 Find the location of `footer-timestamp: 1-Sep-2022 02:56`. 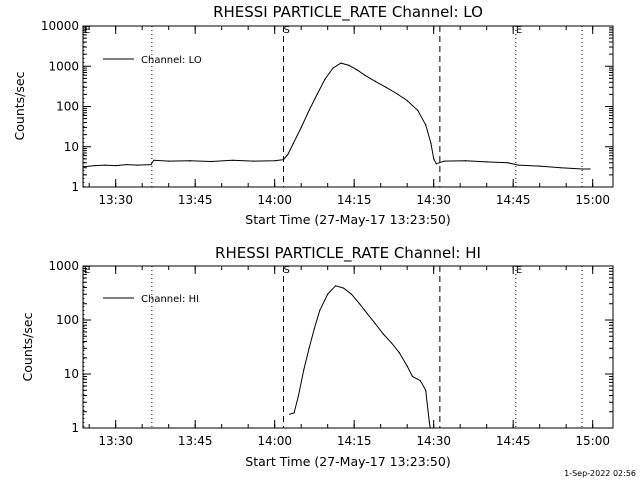

footer-timestamp: 1-Sep-2022 02:56 is located at coordinates (600, 473).